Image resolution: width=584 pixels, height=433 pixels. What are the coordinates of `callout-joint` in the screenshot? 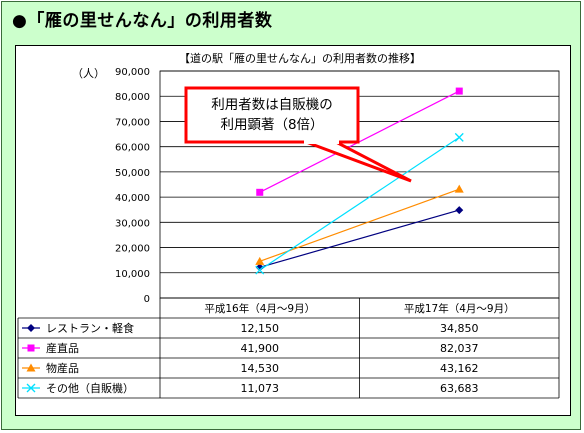 It's located at (321, 141).